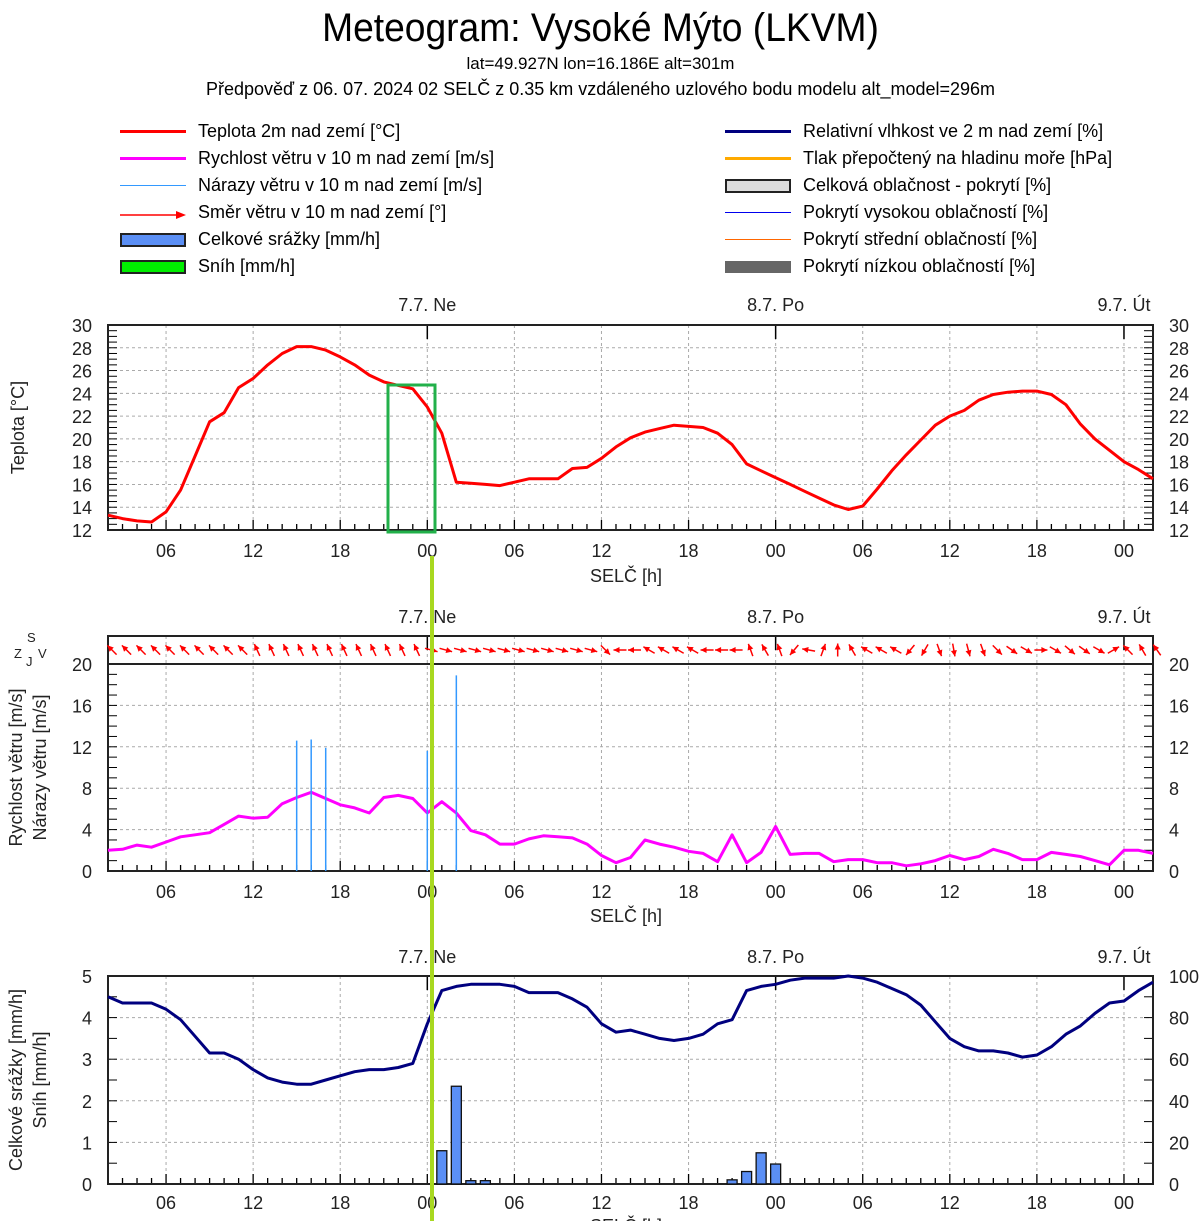 This screenshot has width=1201, height=1221. Describe the element at coordinates (82, 508) in the screenshot. I see `y-tick-label: 14` at that location.